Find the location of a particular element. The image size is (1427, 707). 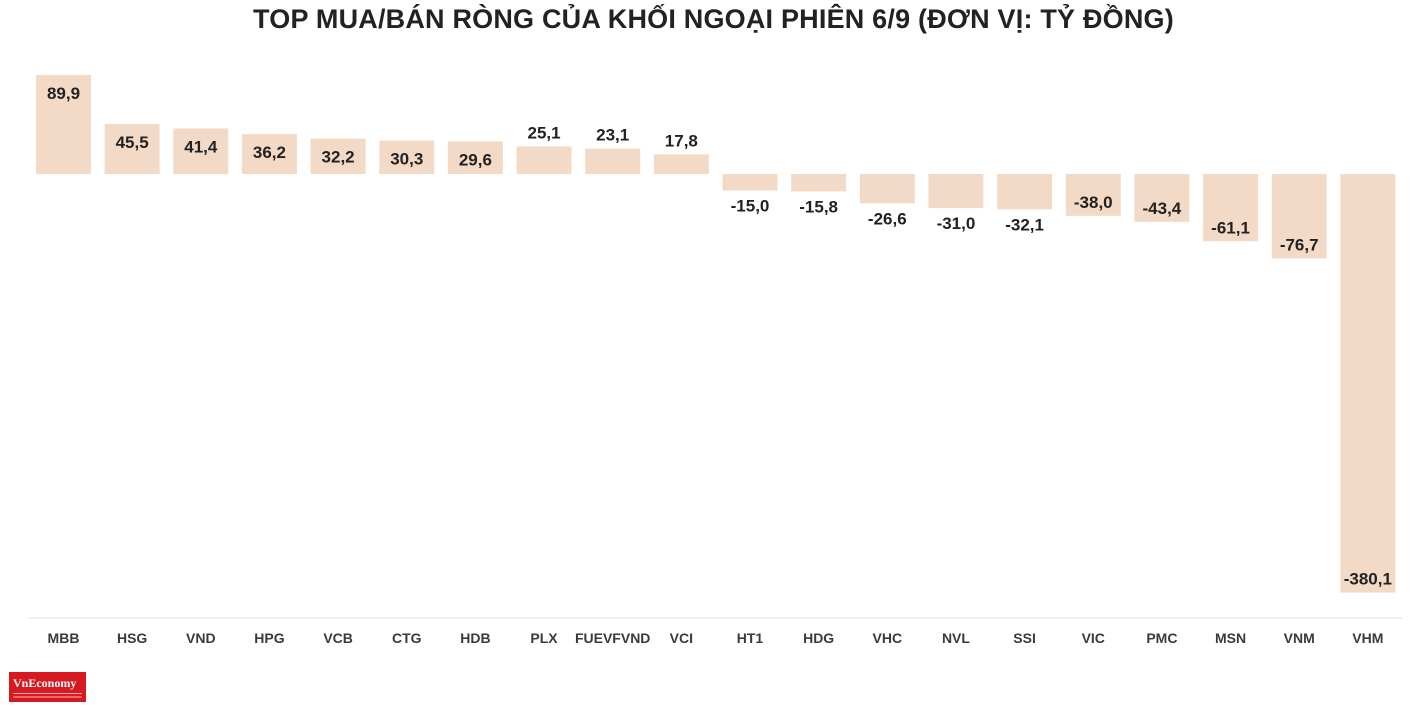

data-label-vnm: -76,7 is located at coordinates (1299, 244).